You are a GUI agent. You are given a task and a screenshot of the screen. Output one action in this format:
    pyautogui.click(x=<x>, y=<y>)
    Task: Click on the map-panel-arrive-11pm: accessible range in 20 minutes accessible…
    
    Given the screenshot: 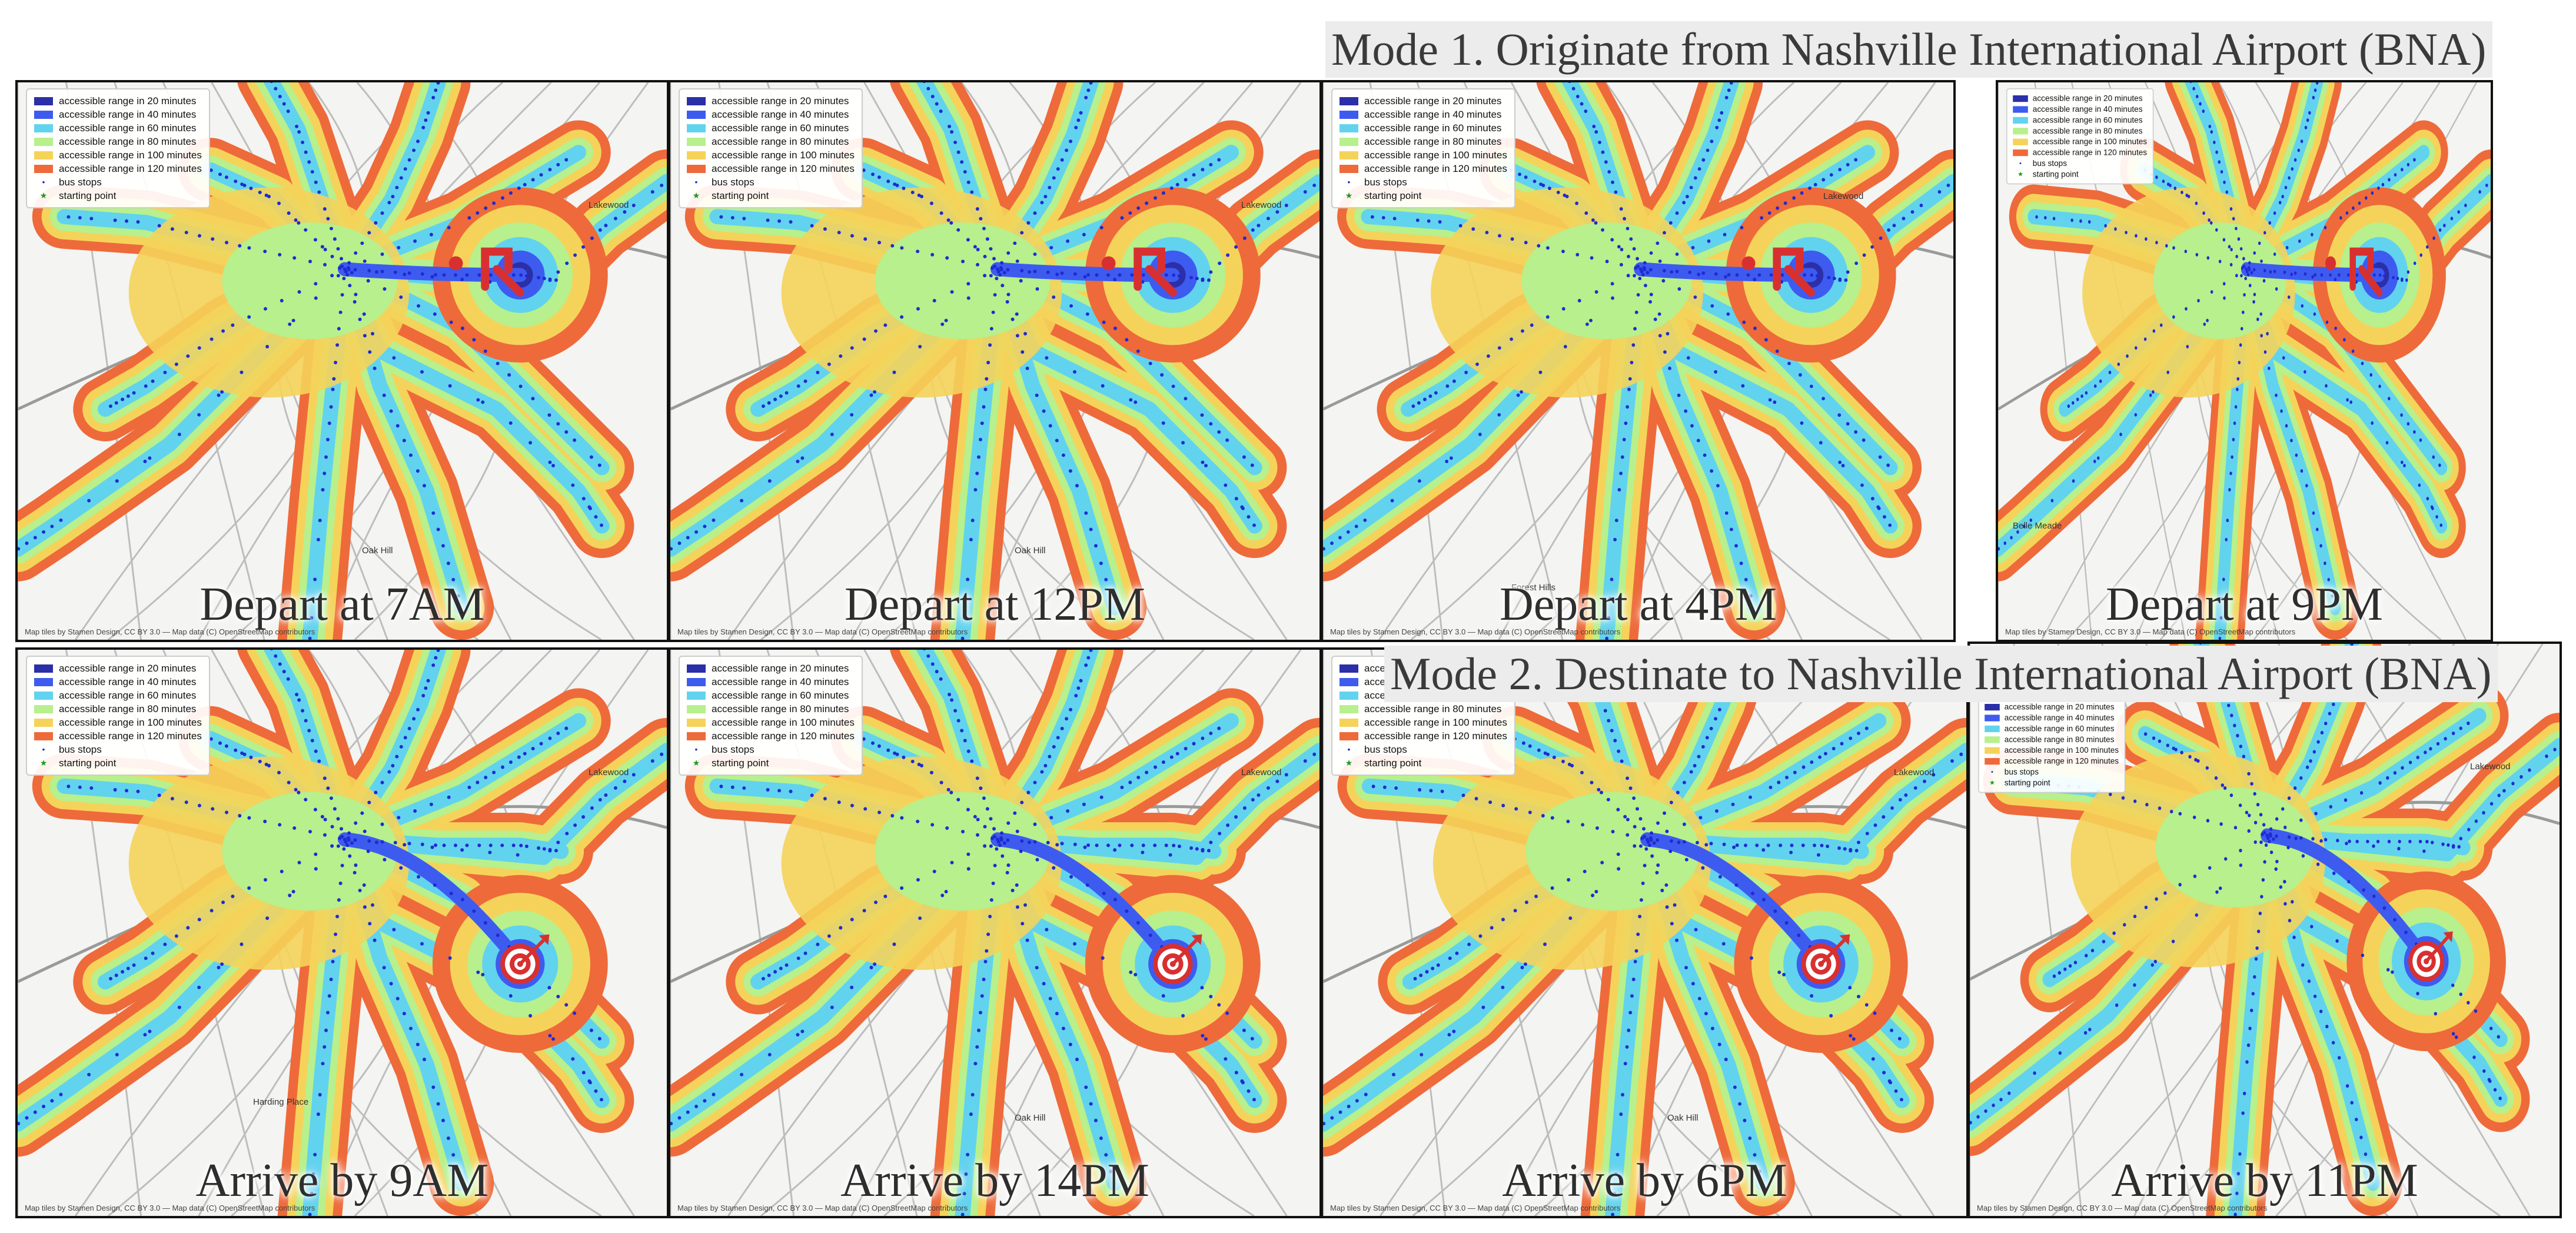 What is the action you would take?
    pyautogui.click(x=2264, y=930)
    